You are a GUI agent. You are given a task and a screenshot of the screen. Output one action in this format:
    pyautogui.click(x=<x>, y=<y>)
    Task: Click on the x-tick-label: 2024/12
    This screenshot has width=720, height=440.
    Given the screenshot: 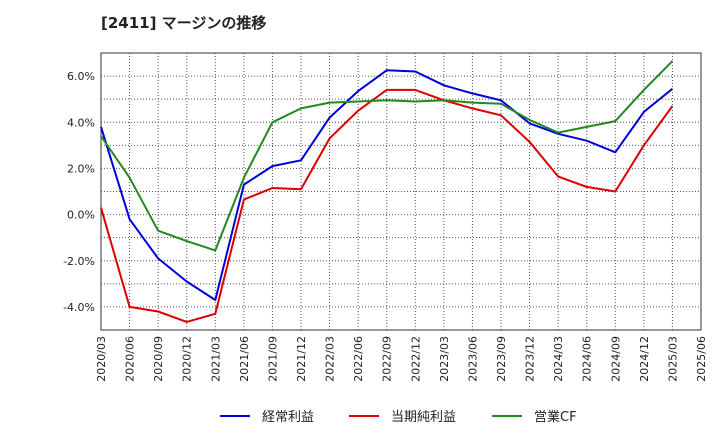 What is the action you would take?
    pyautogui.click(x=644, y=359)
    